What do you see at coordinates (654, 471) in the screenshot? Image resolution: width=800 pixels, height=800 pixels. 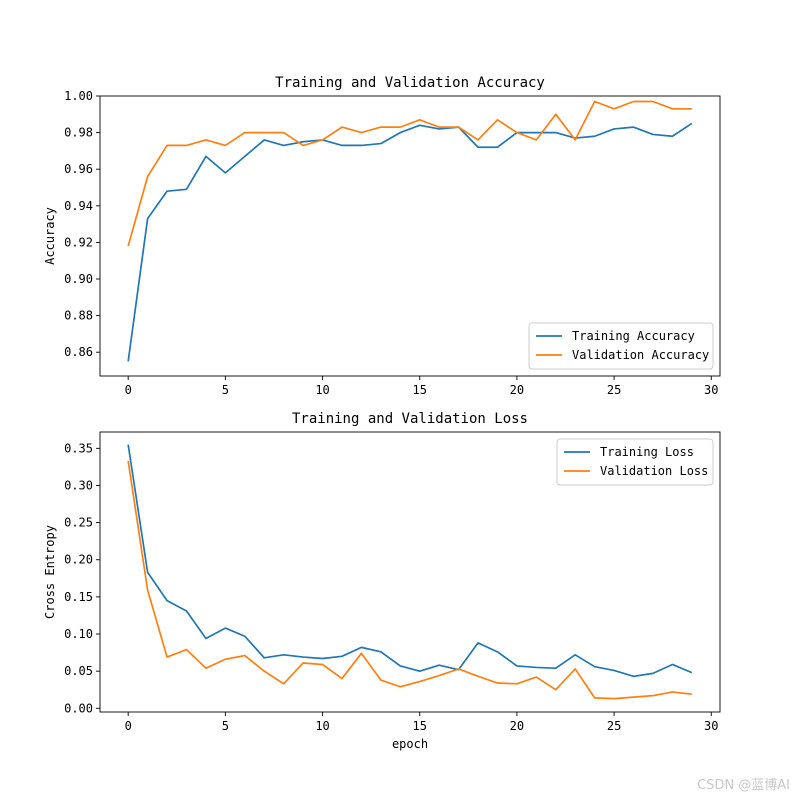 I see `legend-label: Validation Loss` at bounding box center [654, 471].